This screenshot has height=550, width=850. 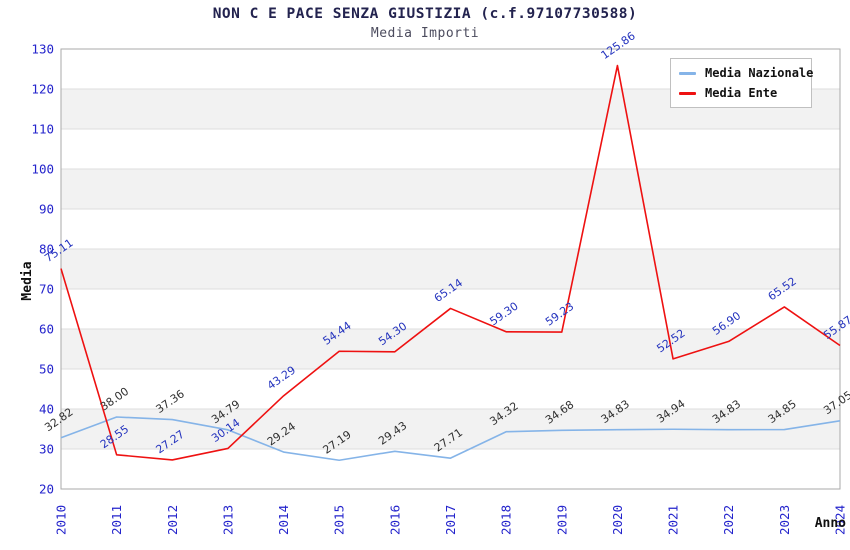 I want to click on y-tick-label: 40, so click(x=46, y=409).